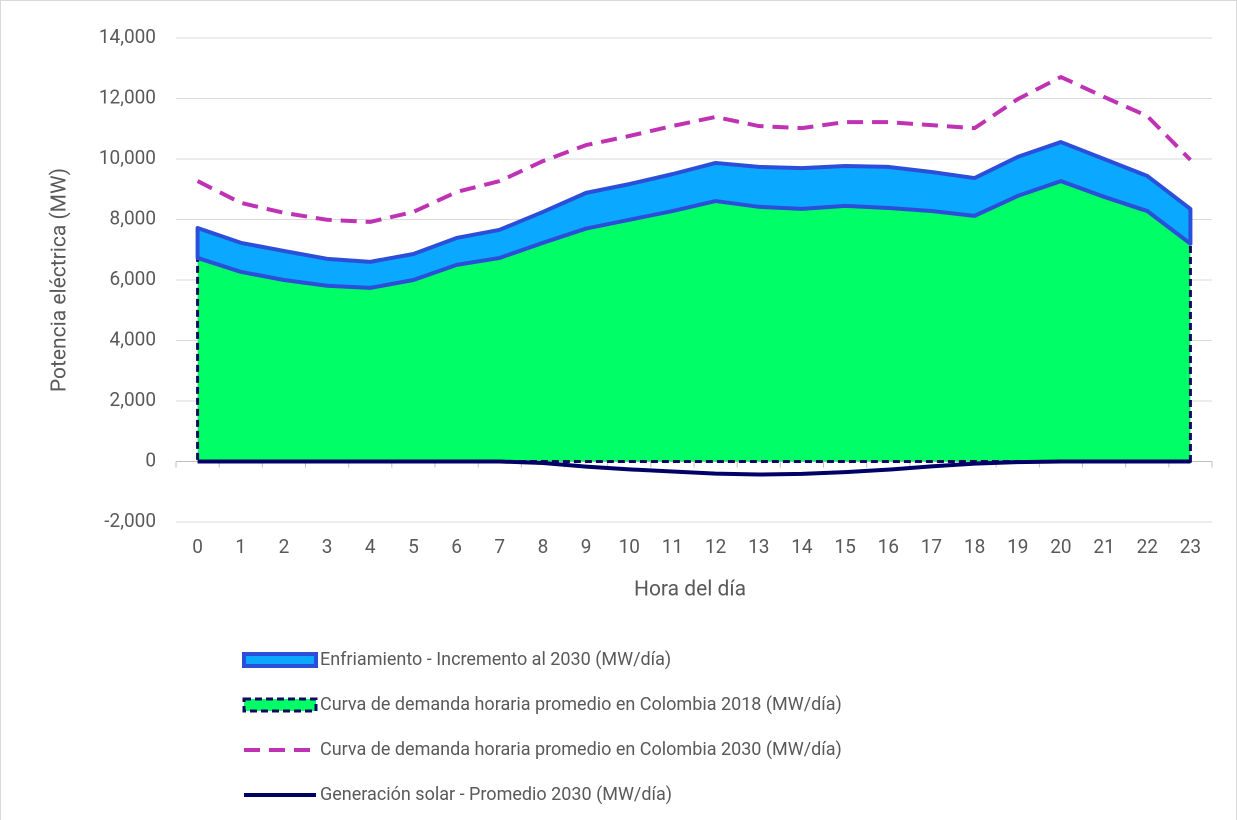  What do you see at coordinates (413, 546) in the screenshot?
I see `x-tick-label: 5` at bounding box center [413, 546].